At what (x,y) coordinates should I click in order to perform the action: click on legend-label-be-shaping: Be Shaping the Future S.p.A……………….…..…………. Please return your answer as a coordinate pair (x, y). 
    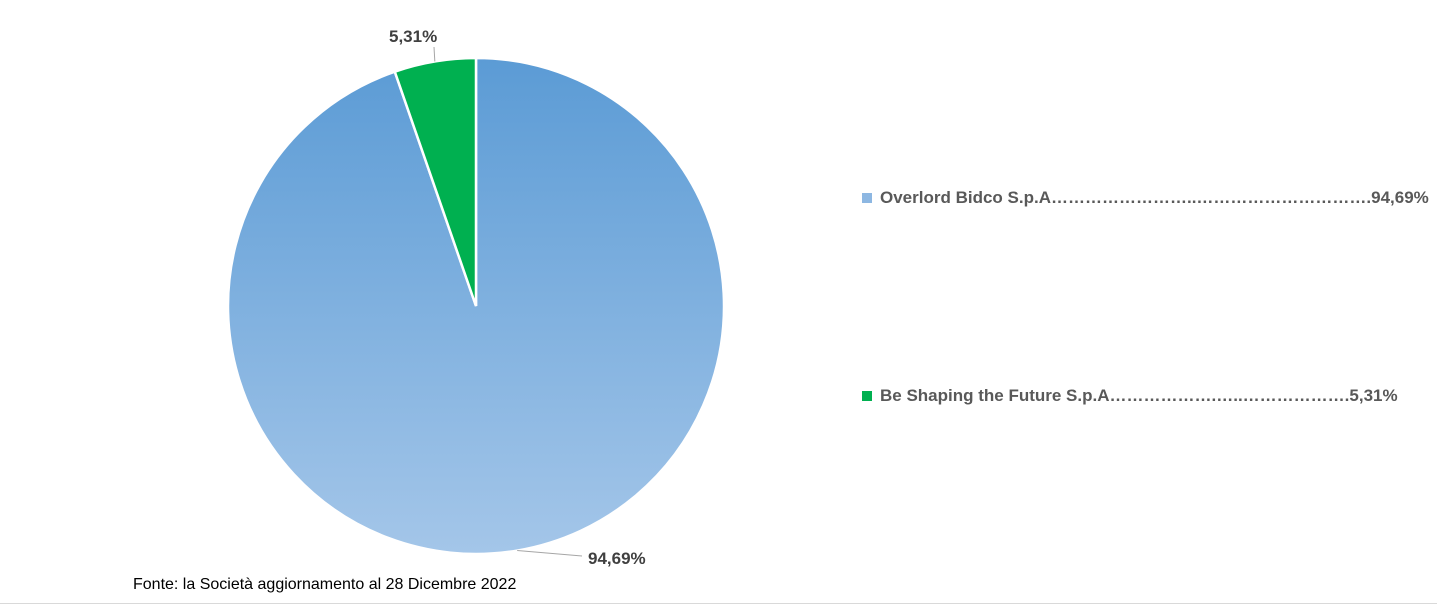
    Looking at the image, I should click on (1139, 395).